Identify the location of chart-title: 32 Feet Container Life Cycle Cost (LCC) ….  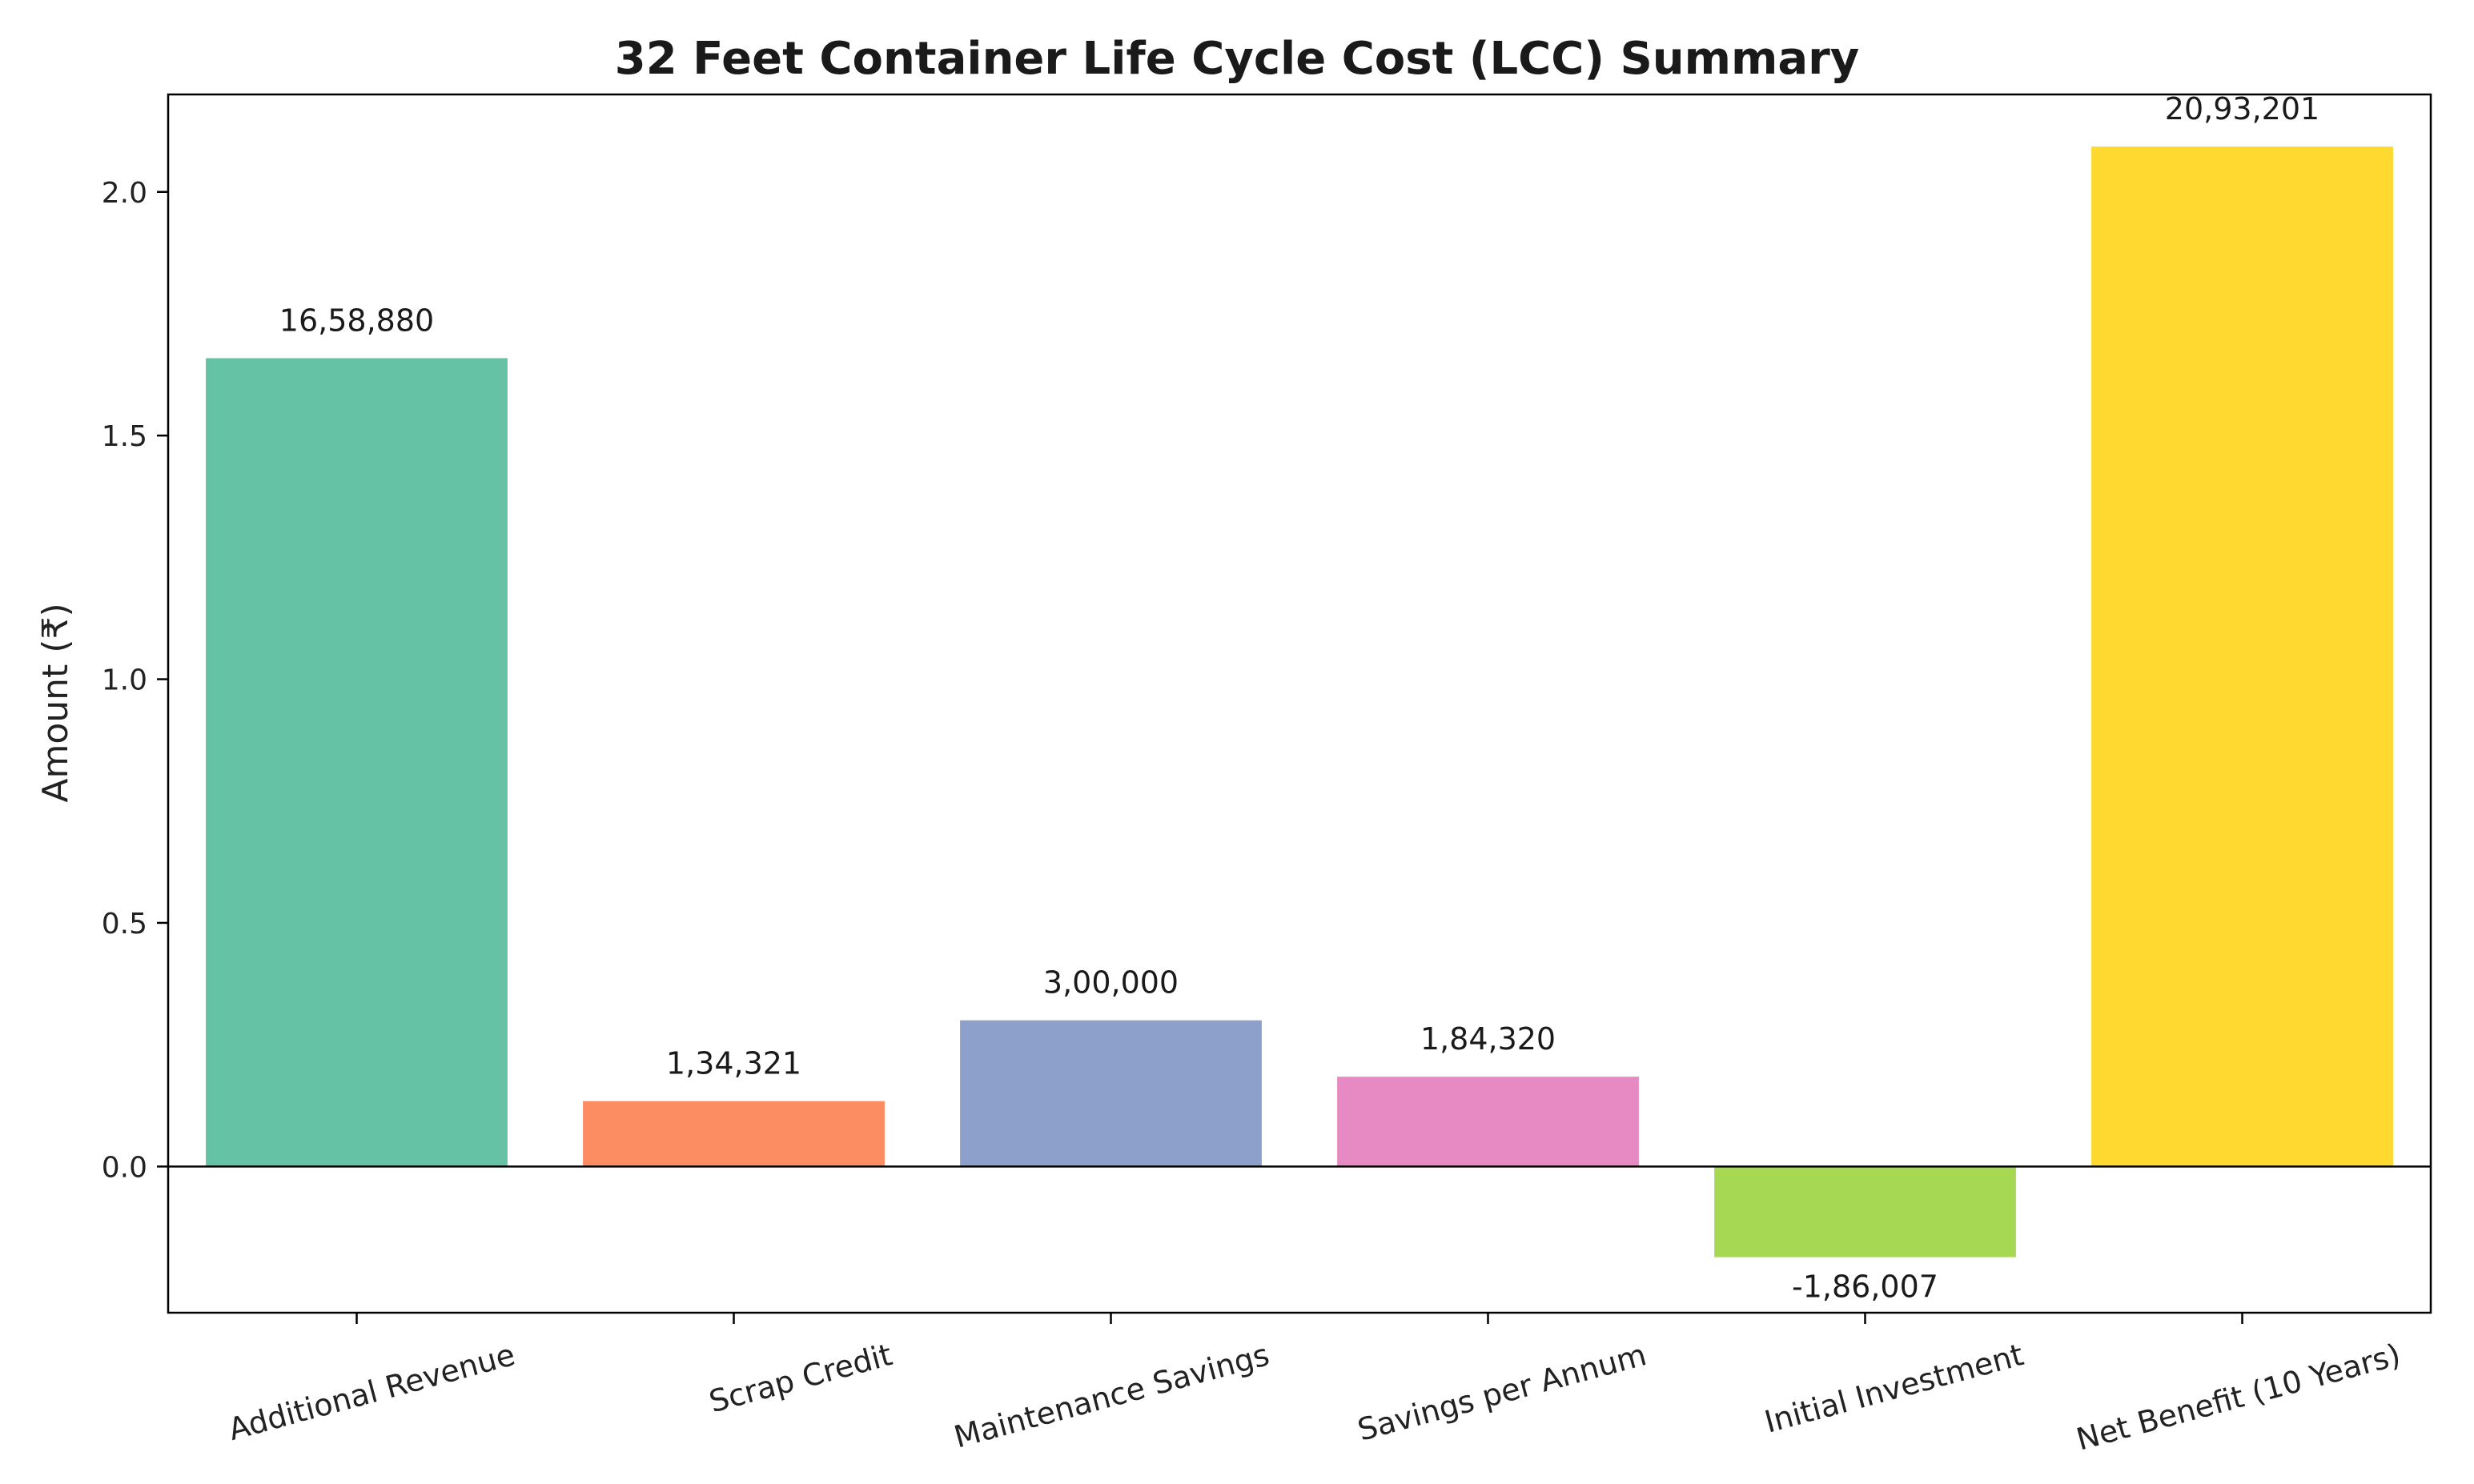
(1238, 59).